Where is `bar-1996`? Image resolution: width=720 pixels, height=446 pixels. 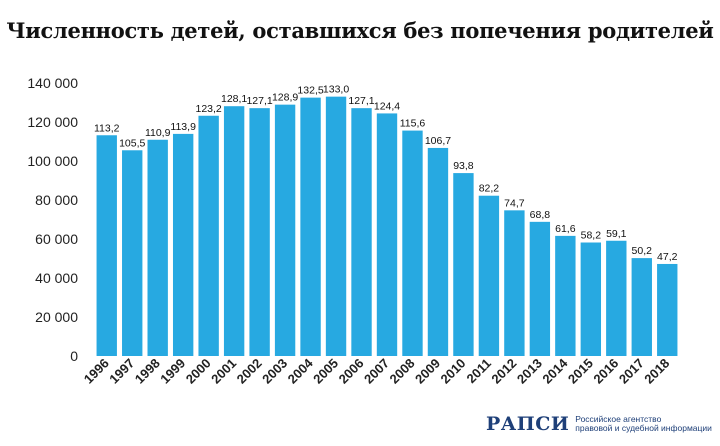
bar-1996 is located at coordinates (106, 245).